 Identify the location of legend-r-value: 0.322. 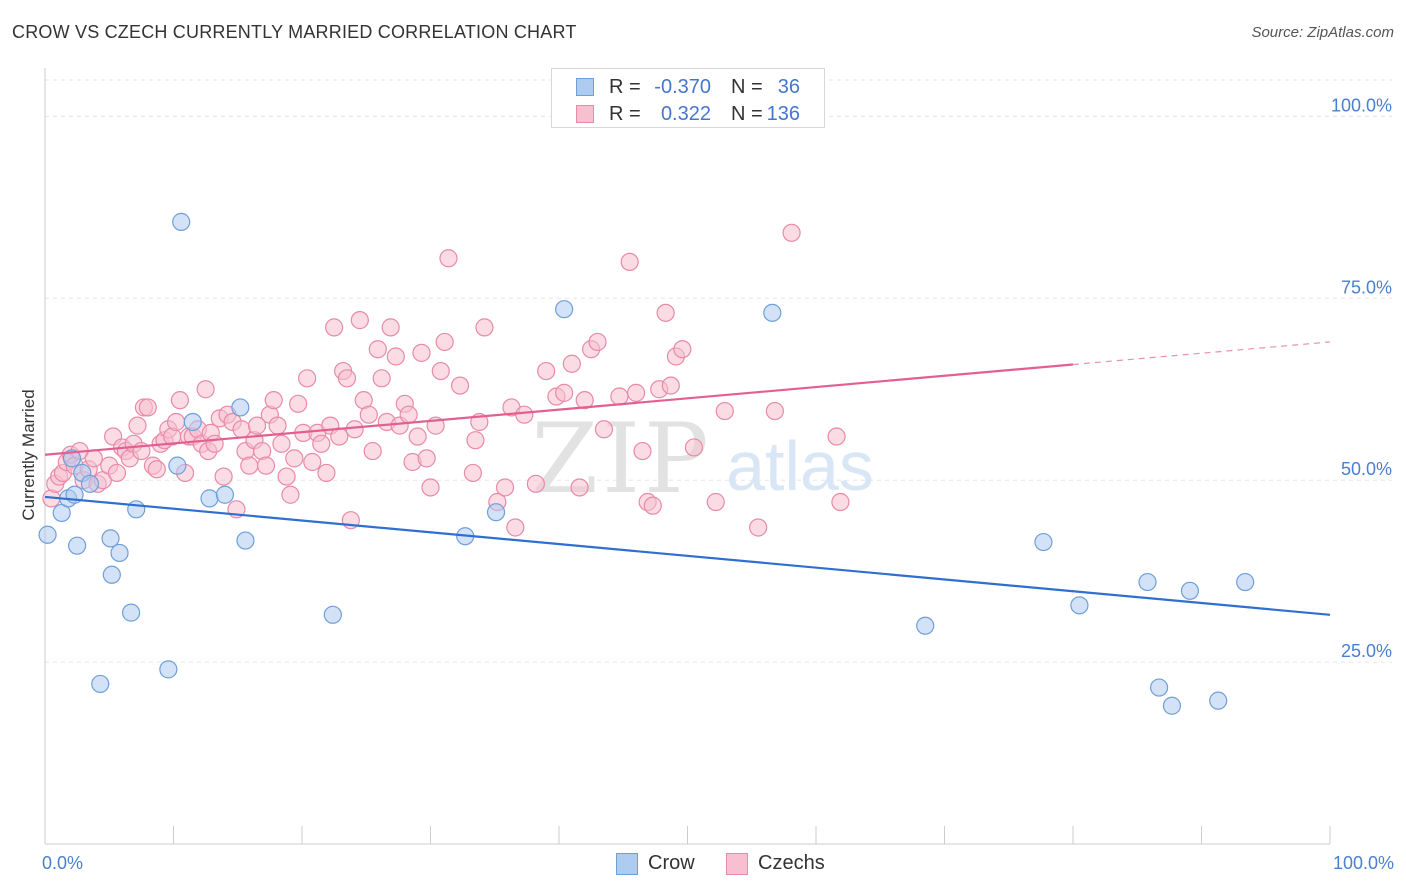
(685, 113).